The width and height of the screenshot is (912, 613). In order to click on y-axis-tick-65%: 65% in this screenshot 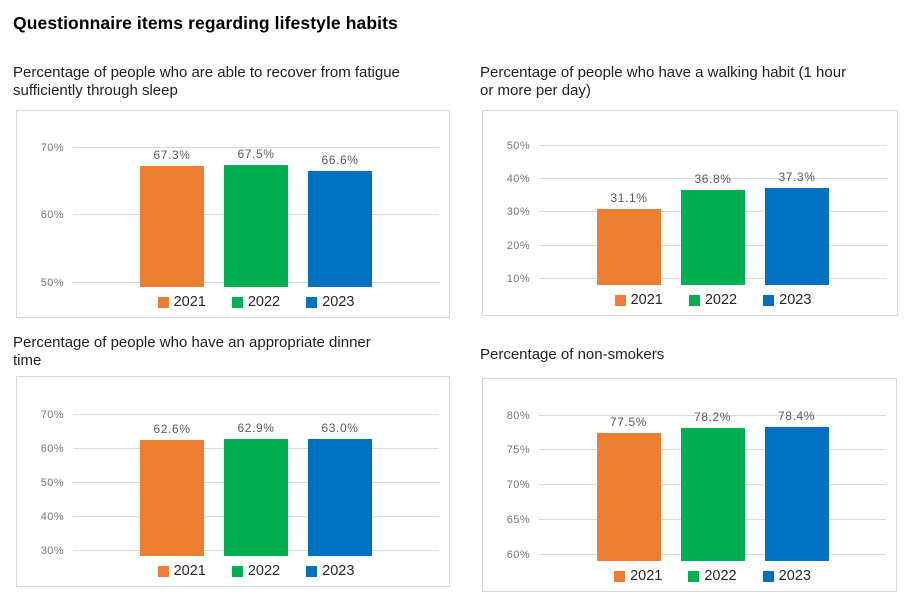, I will do `click(518, 519)`.